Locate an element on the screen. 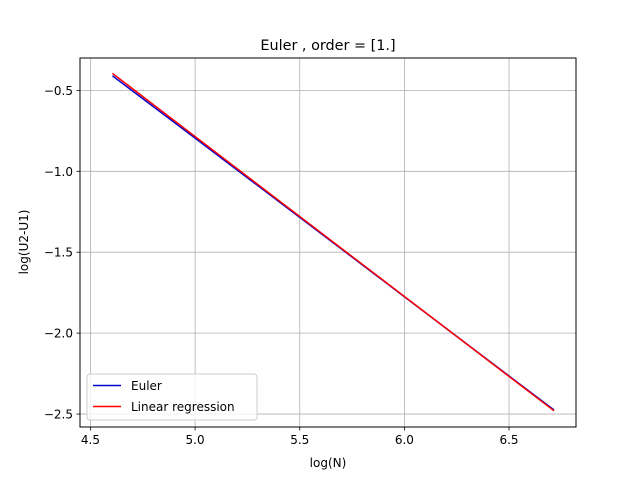 Image resolution: width=640 pixels, height=480 pixels. x-tick-label: 6.5 is located at coordinates (508, 440).